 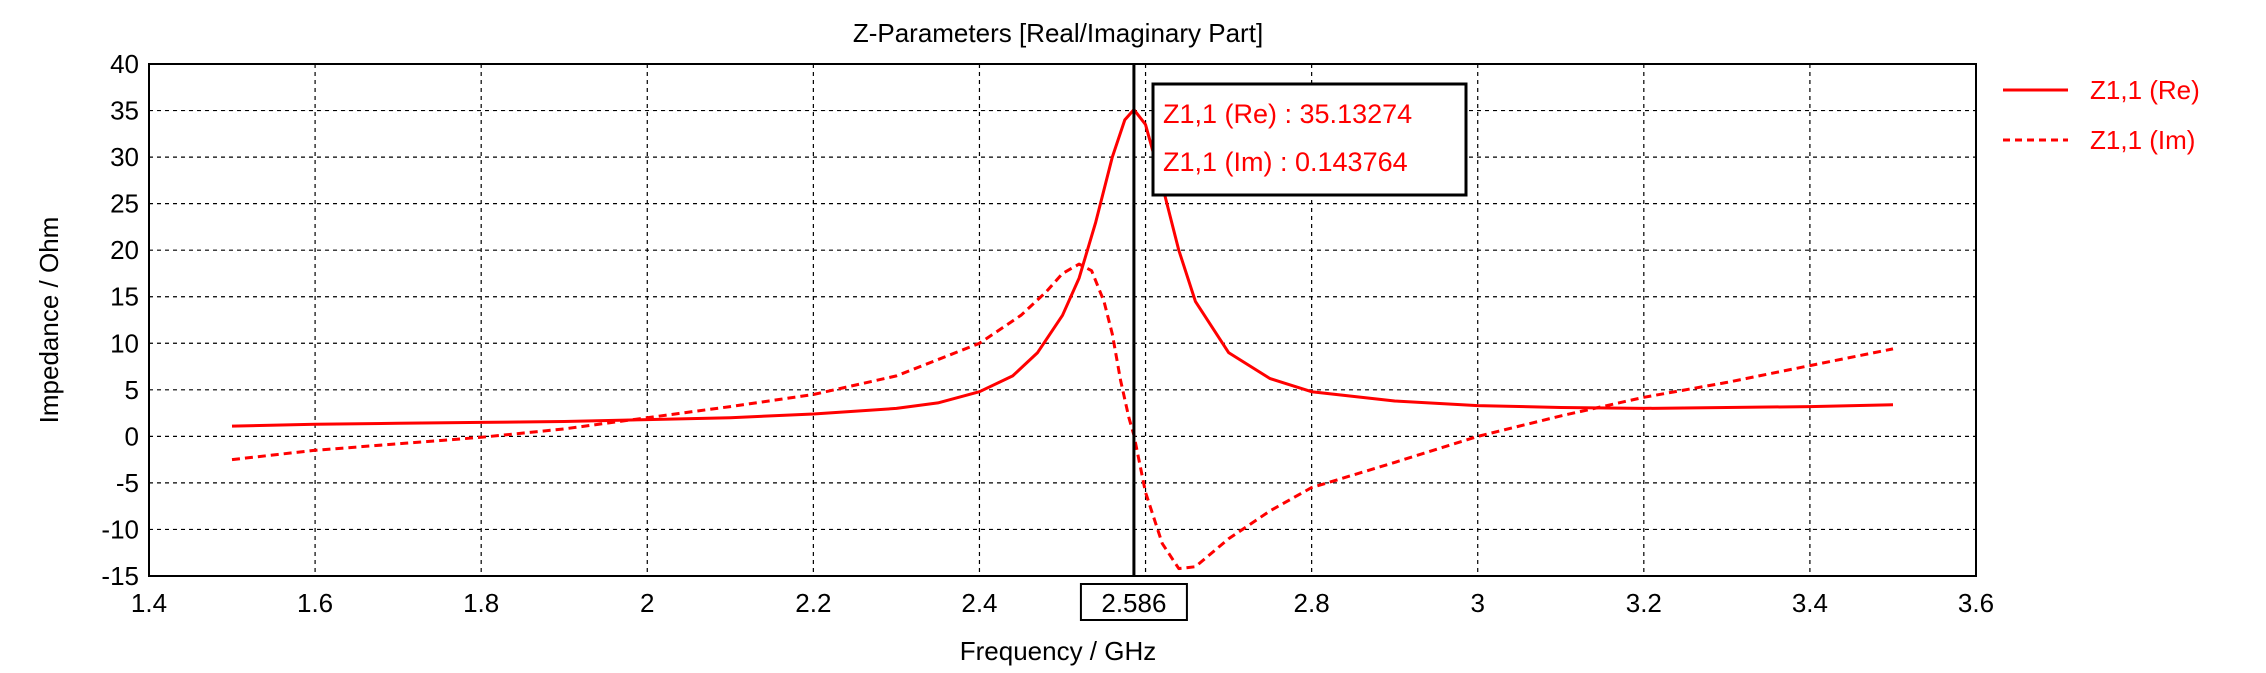 I want to click on x-tick-label: 1.8, so click(x=481, y=603).